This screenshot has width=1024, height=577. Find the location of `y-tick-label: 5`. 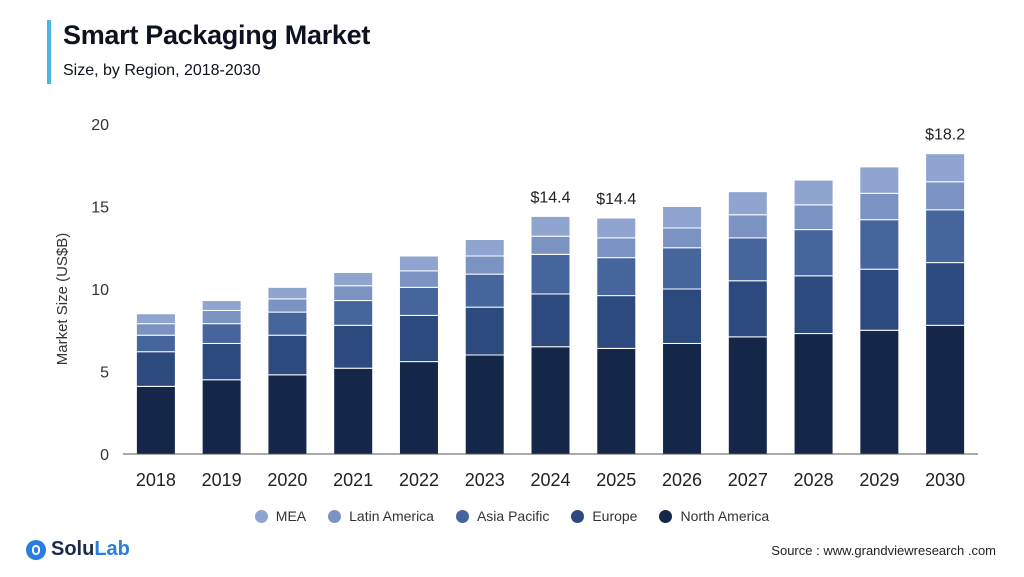

y-tick-label: 5 is located at coordinates (104, 373).